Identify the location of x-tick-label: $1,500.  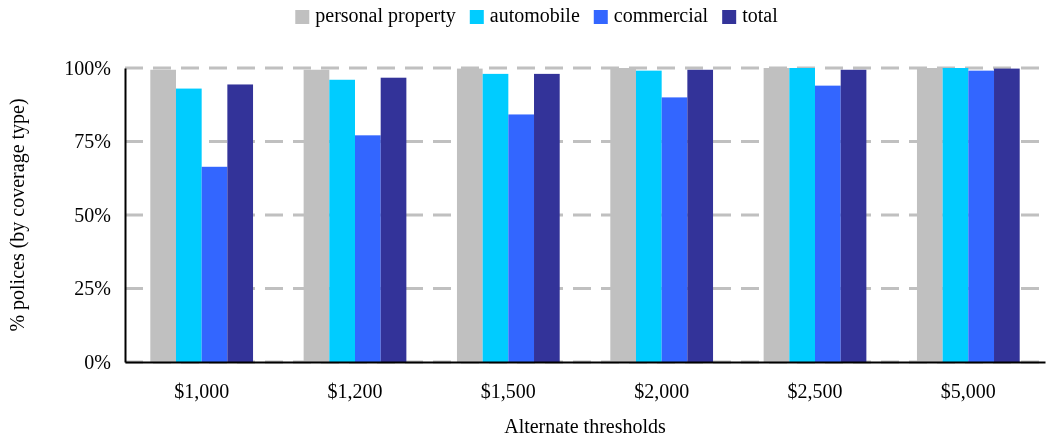
(508, 391).